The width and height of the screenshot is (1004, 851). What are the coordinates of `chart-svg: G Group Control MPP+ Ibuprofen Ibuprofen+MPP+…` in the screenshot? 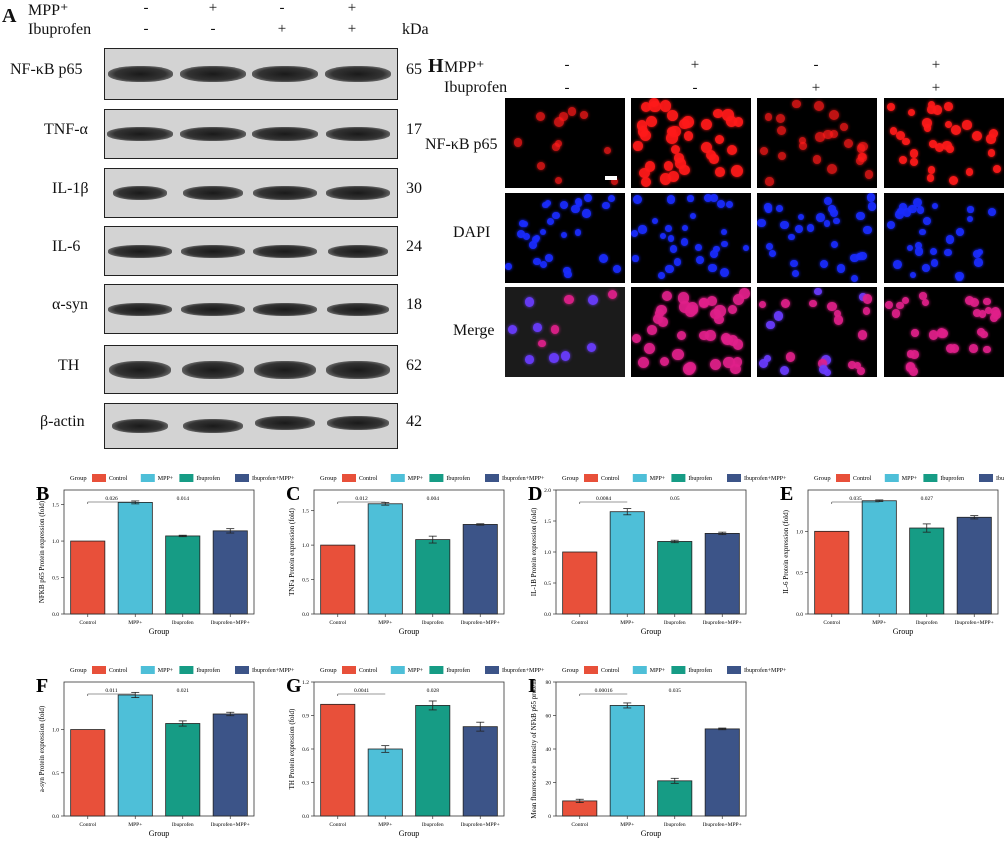 It's located at (415, 752).